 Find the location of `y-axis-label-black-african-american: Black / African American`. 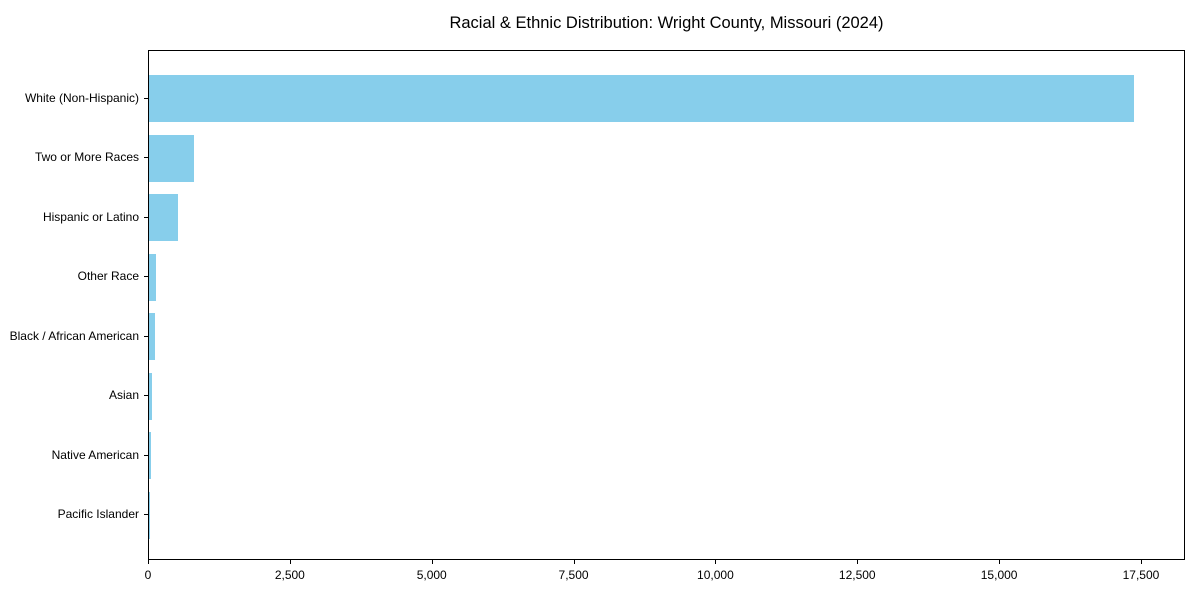

y-axis-label-black-african-american: Black / African American is located at coordinates (74, 335).